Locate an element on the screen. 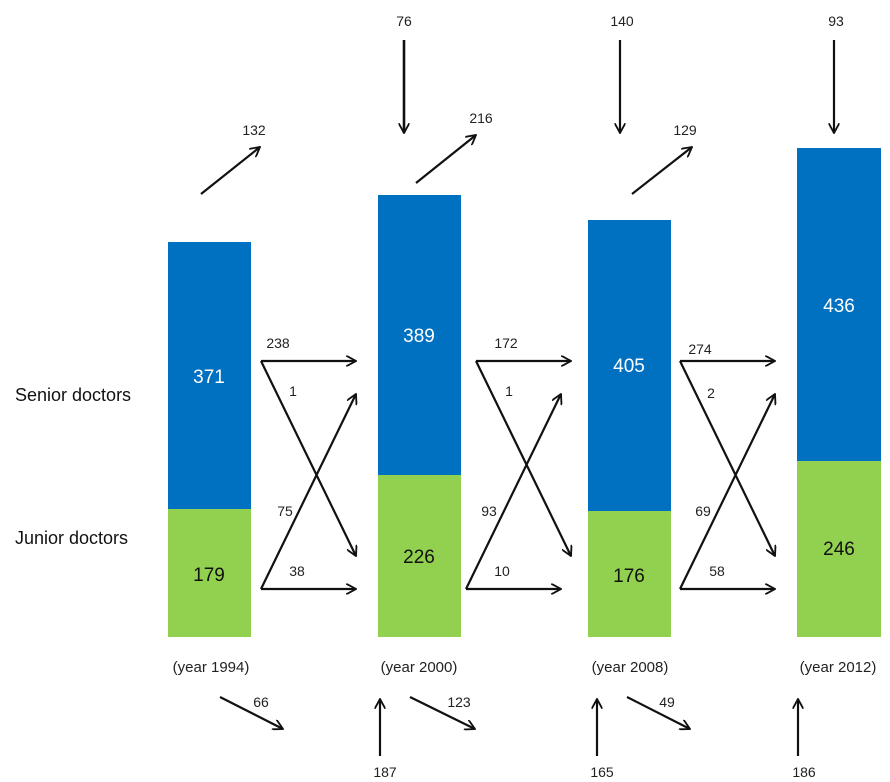 The width and height of the screenshot is (890, 782). bar-senior-2008 is located at coordinates (629, 365).